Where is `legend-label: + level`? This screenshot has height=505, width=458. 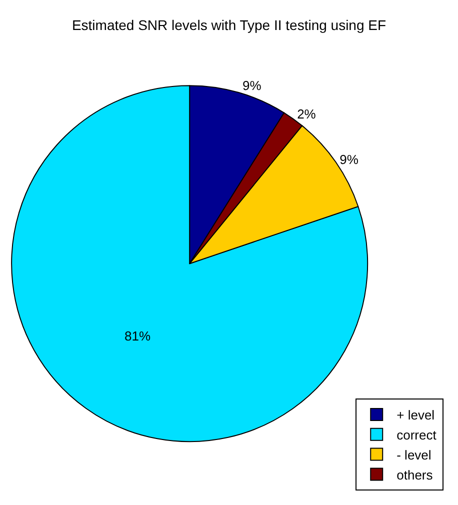
legend-label: + level is located at coordinates (415, 415).